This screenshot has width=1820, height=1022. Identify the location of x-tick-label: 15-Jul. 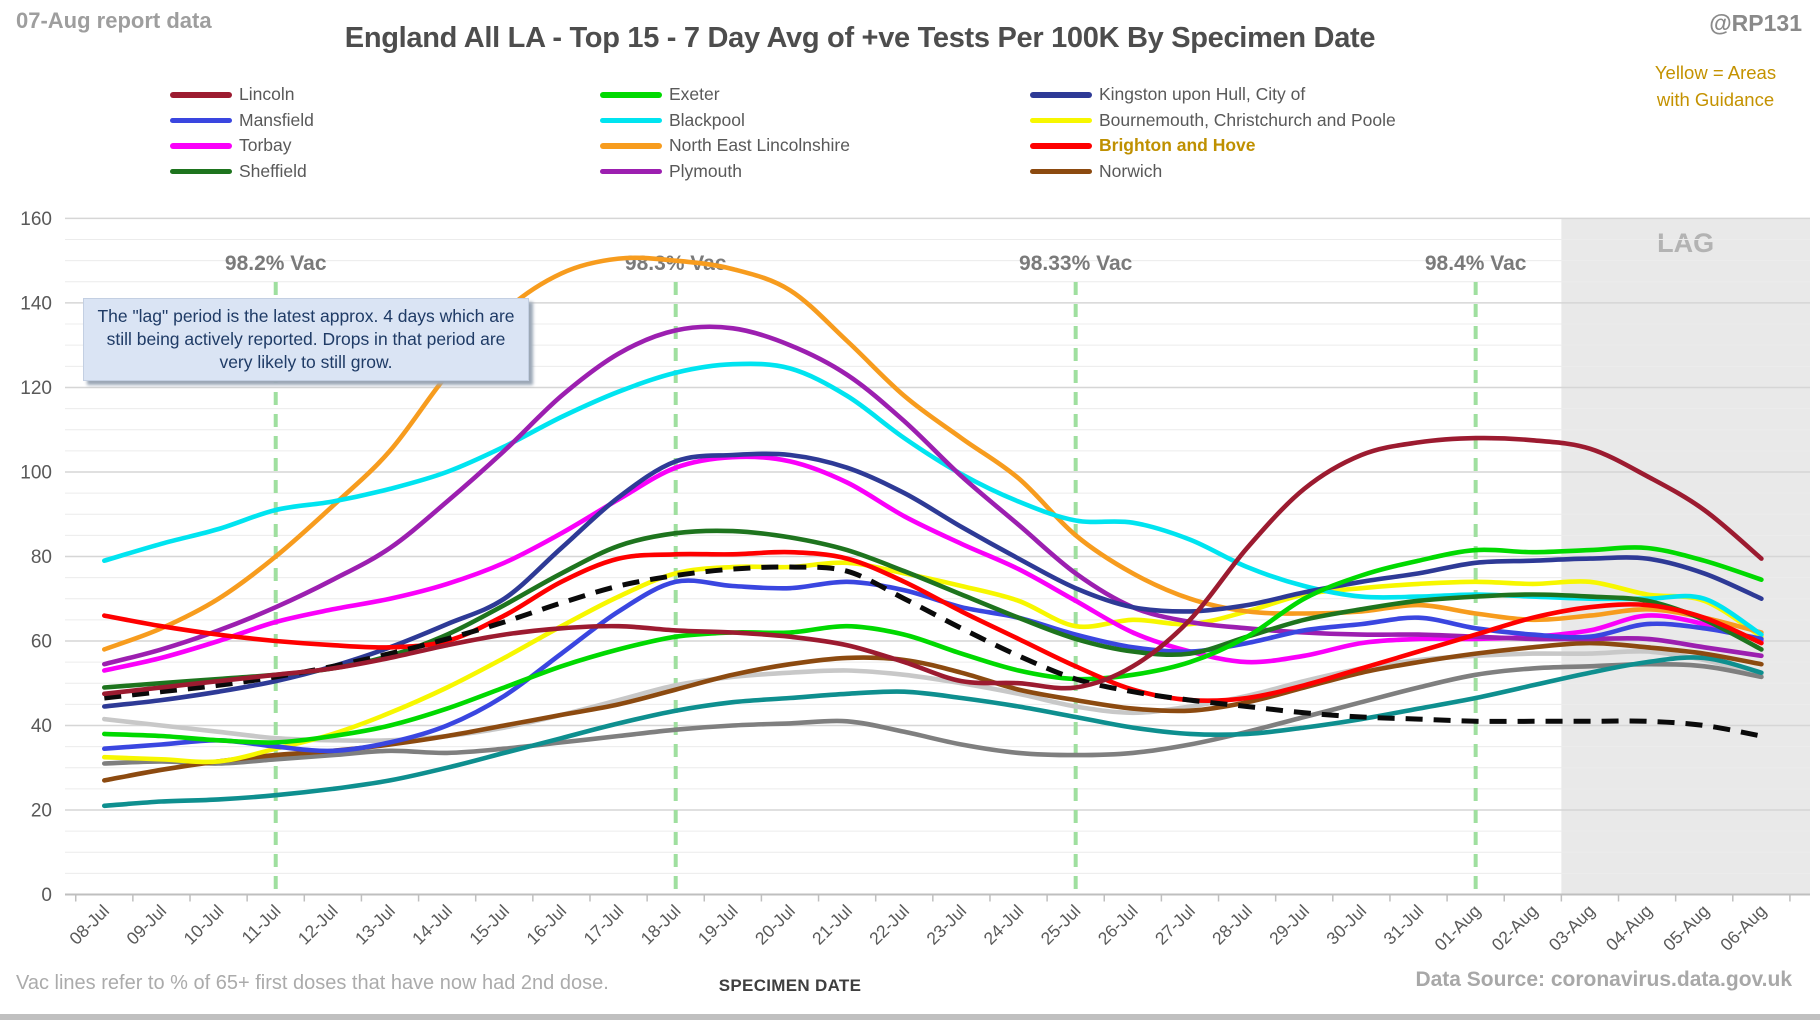
(489, 925).